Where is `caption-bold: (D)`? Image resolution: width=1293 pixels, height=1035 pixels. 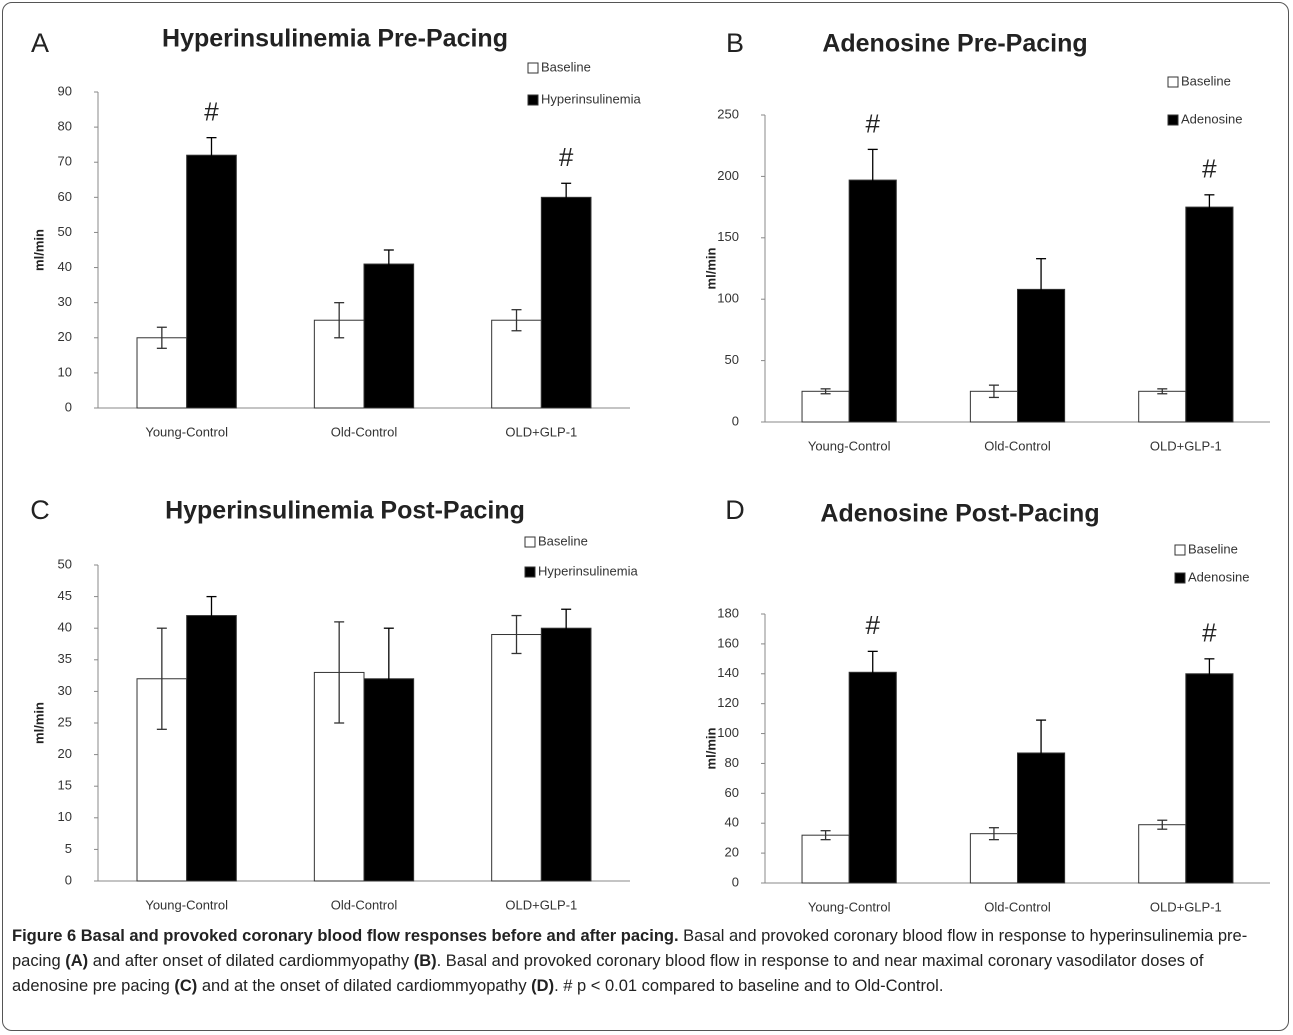
caption-bold: (D) is located at coordinates (543, 986).